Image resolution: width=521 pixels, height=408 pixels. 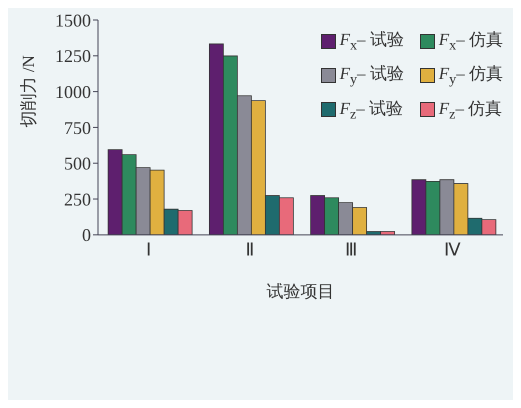 I want to click on y-axis-title: 切削力 /N, so click(x=28, y=91).